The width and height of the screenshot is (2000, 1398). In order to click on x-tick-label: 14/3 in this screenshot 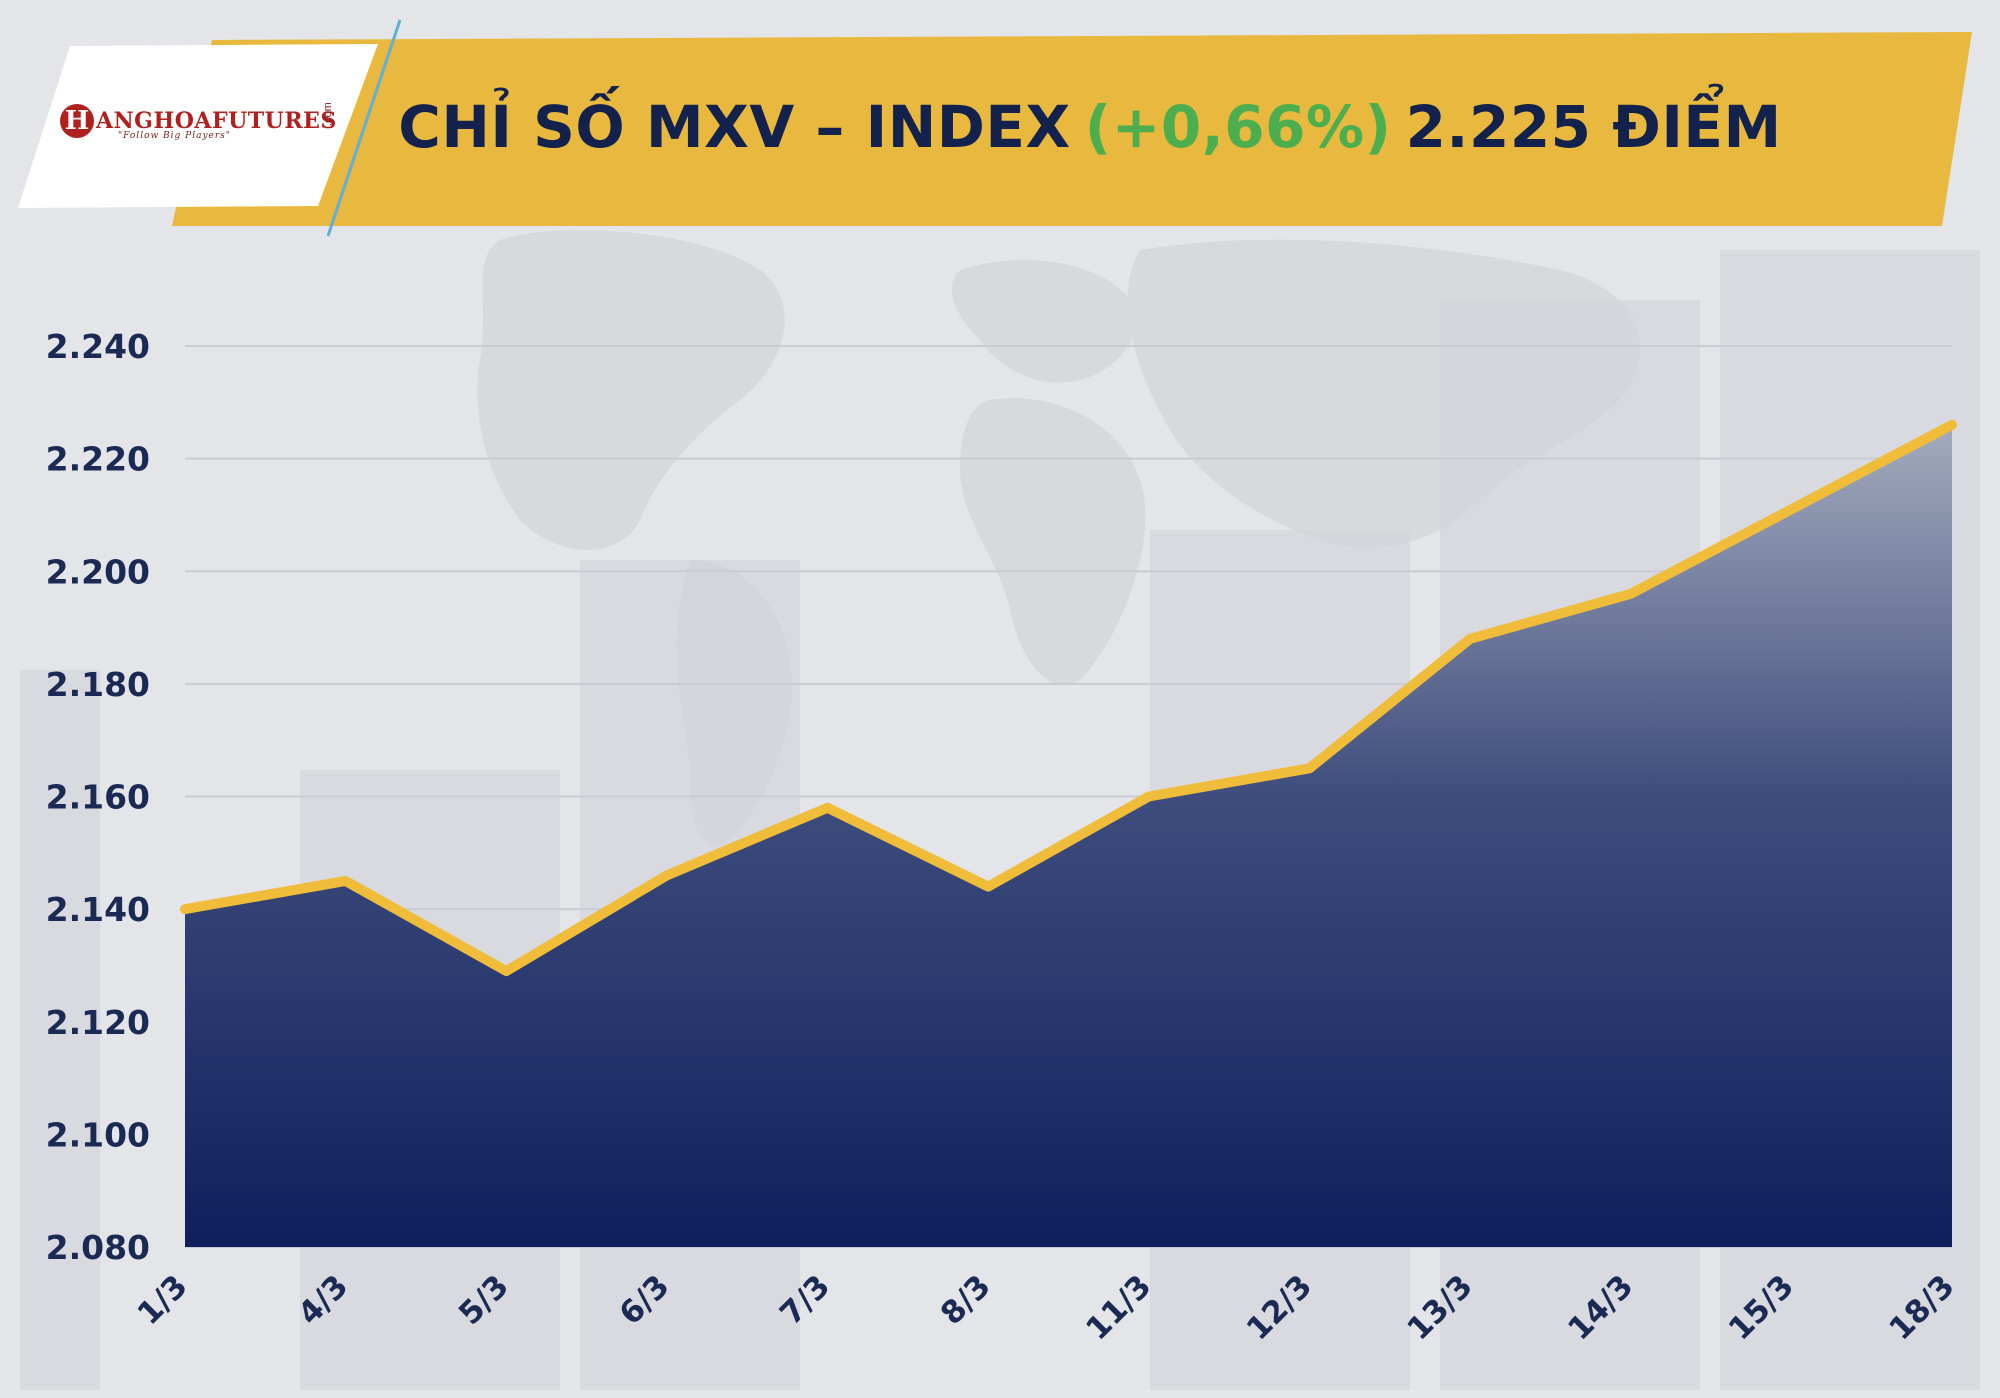, I will do `click(1600, 1307)`.